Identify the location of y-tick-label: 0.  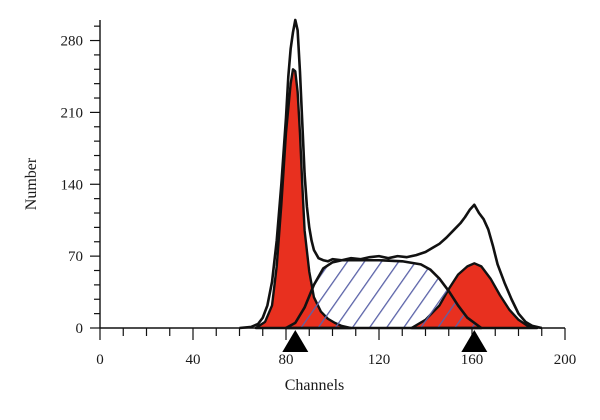
(80, 329).